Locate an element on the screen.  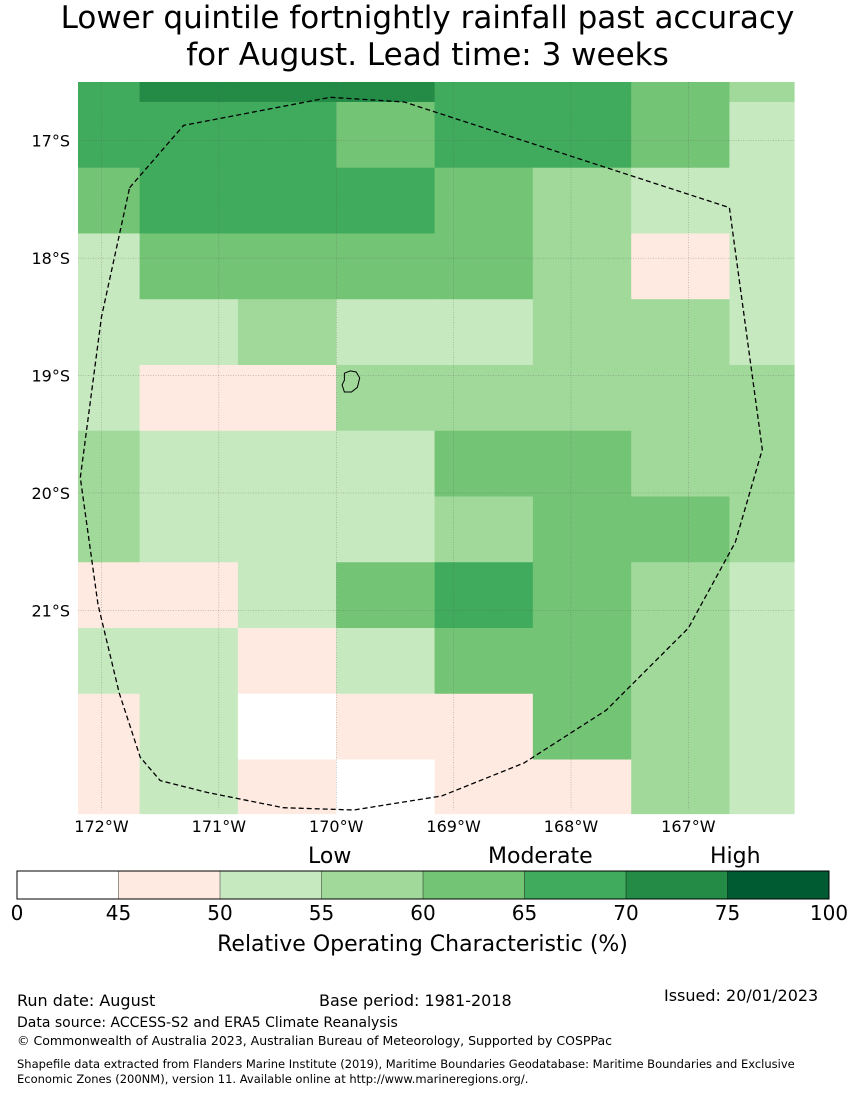
colorbar-tick-label: 70 is located at coordinates (626, 913).